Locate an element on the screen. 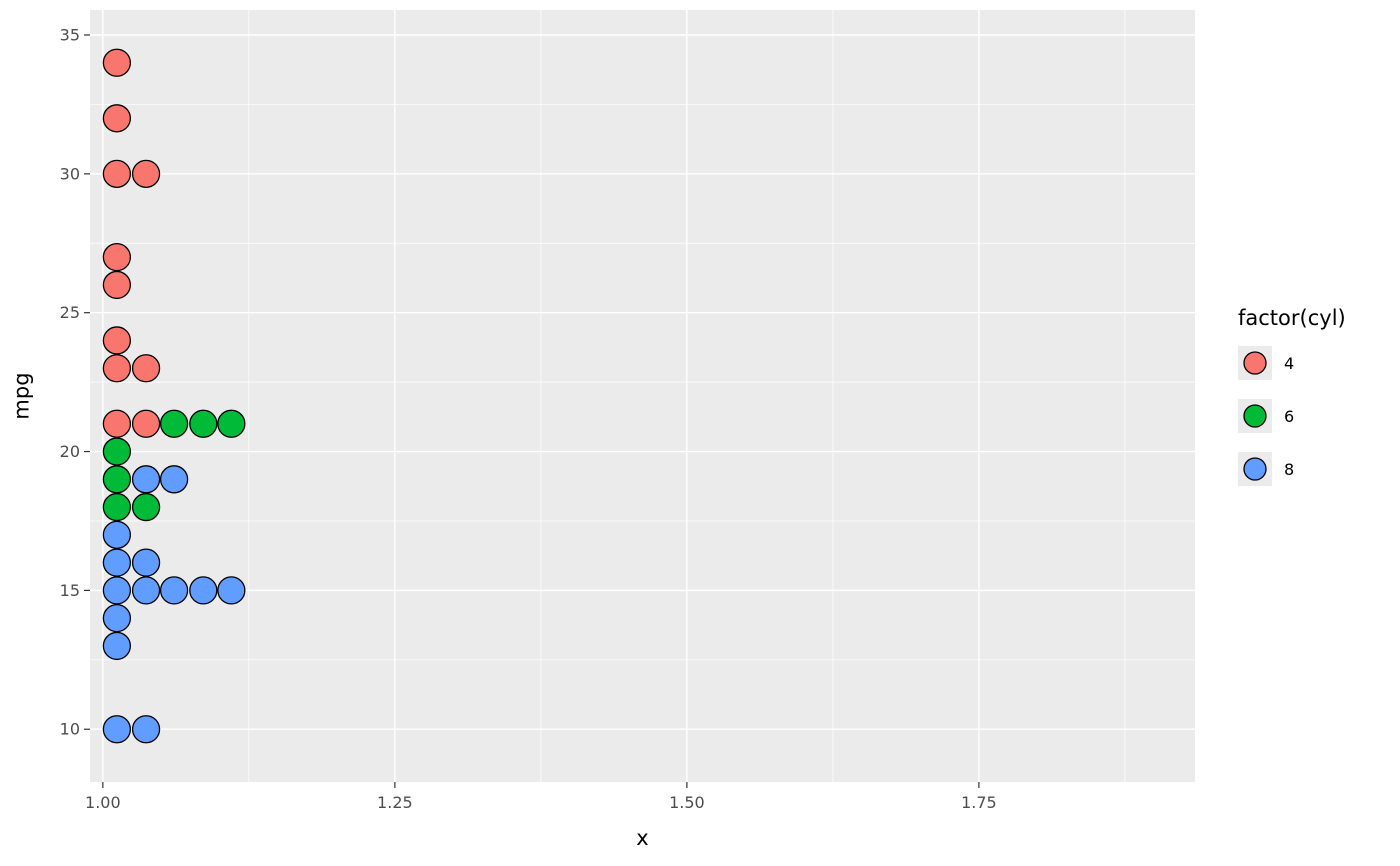  legend-item-8: 8 is located at coordinates (1292, 469).